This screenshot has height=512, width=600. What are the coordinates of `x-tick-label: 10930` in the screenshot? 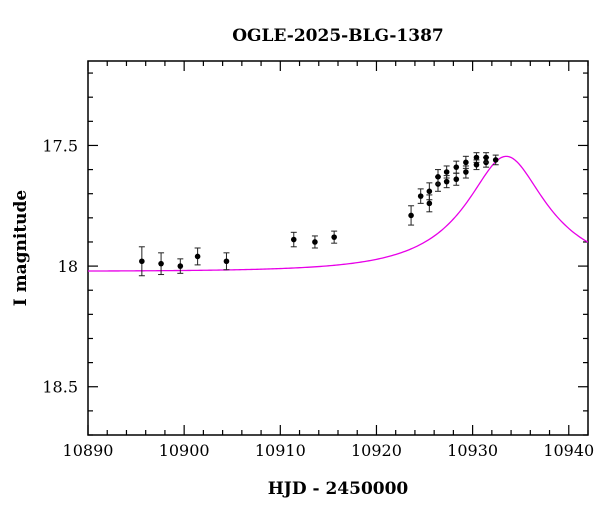 It's located at (472, 450).